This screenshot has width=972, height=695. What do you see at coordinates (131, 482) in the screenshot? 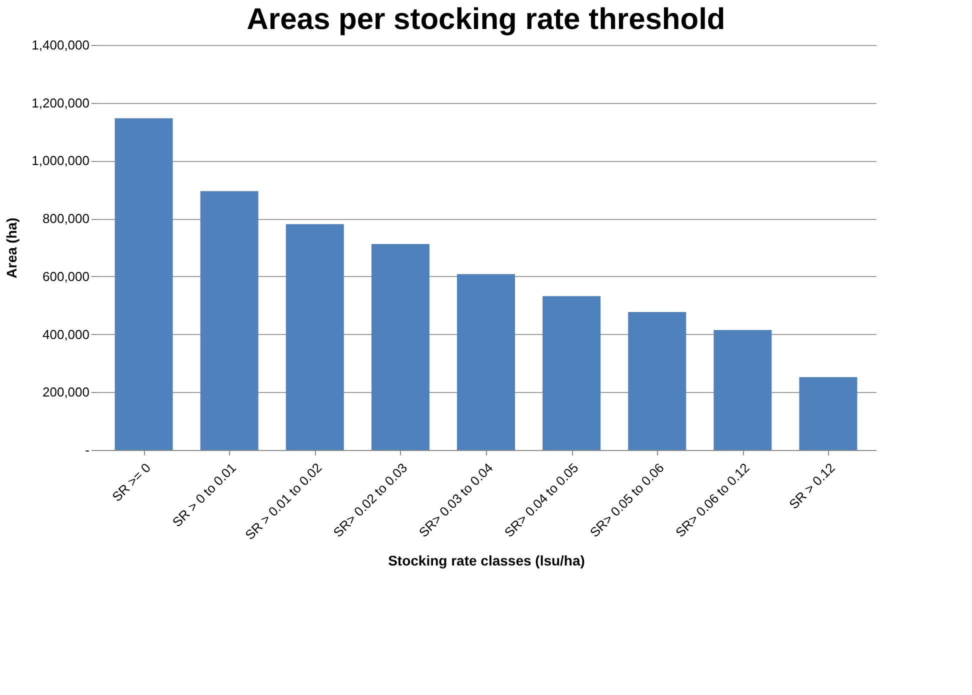
I see `x-tick-label: SR >= 0` at bounding box center [131, 482].